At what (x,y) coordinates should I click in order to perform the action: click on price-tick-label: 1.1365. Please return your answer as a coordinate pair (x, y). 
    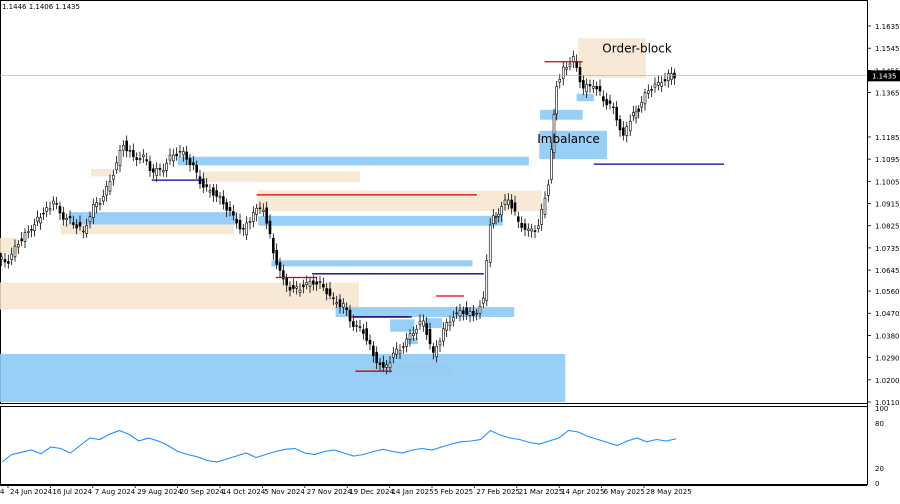
    Looking at the image, I should click on (887, 94).